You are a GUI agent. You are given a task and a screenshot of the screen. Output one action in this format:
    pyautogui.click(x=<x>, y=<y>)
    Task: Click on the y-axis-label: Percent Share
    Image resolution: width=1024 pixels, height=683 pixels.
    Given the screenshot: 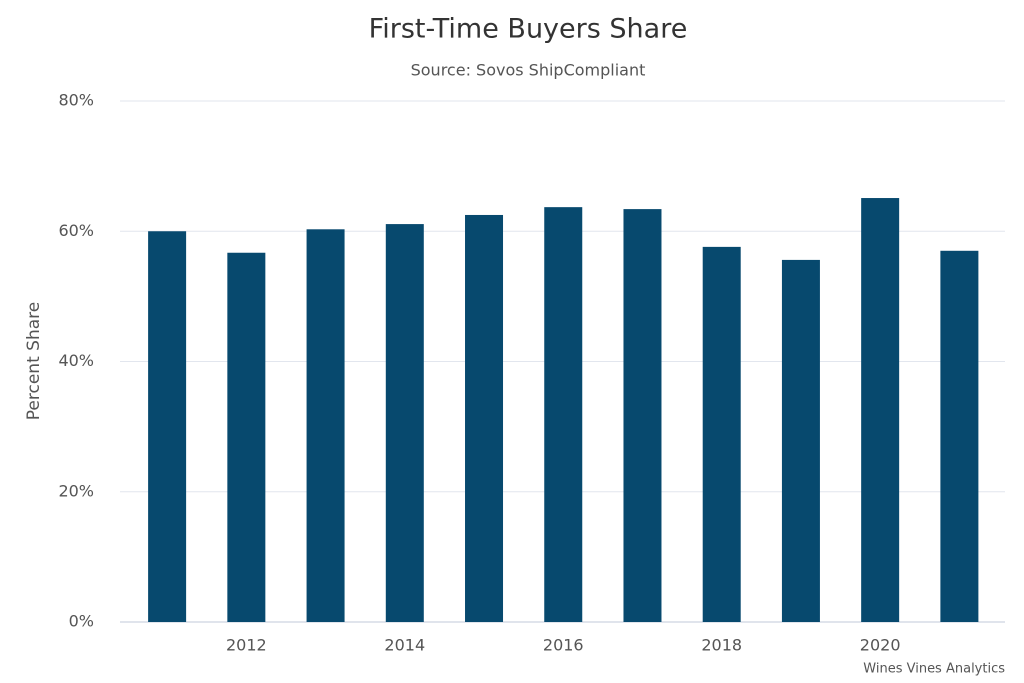 What is the action you would take?
    pyautogui.click(x=34, y=361)
    